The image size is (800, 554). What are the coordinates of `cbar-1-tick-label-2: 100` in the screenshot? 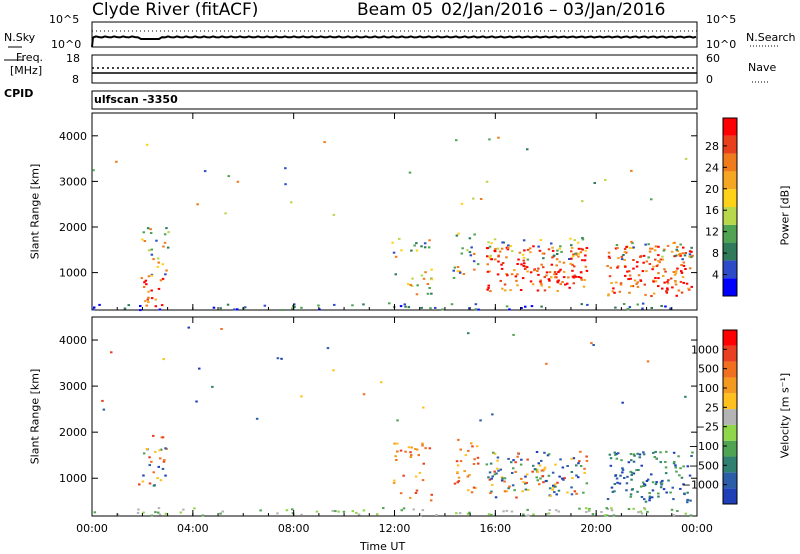 It's located at (708, 388).